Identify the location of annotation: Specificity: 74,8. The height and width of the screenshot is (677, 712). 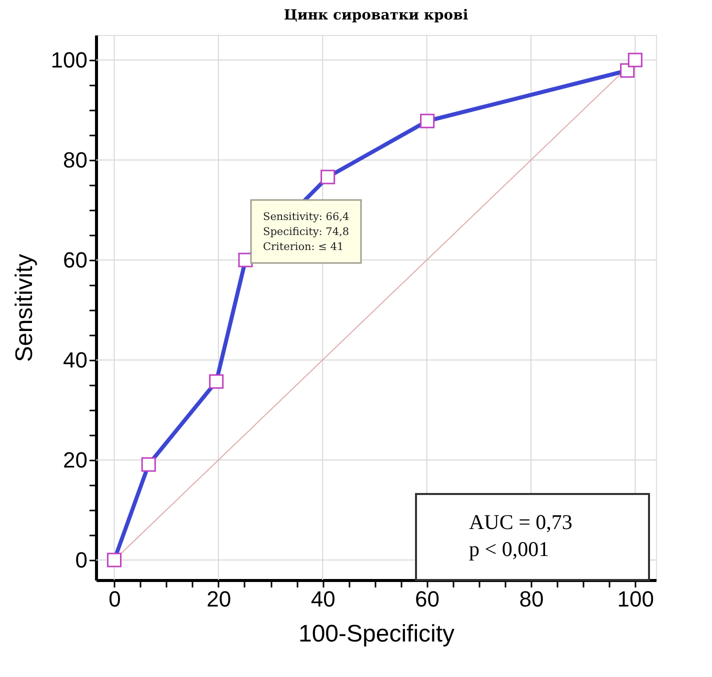
(306, 232).